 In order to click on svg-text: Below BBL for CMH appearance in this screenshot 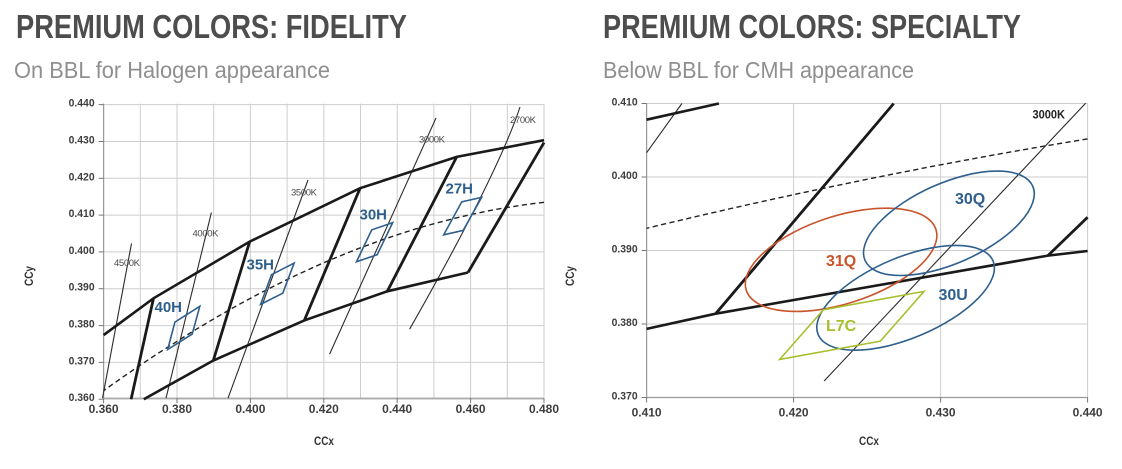, I will do `click(758, 70)`.